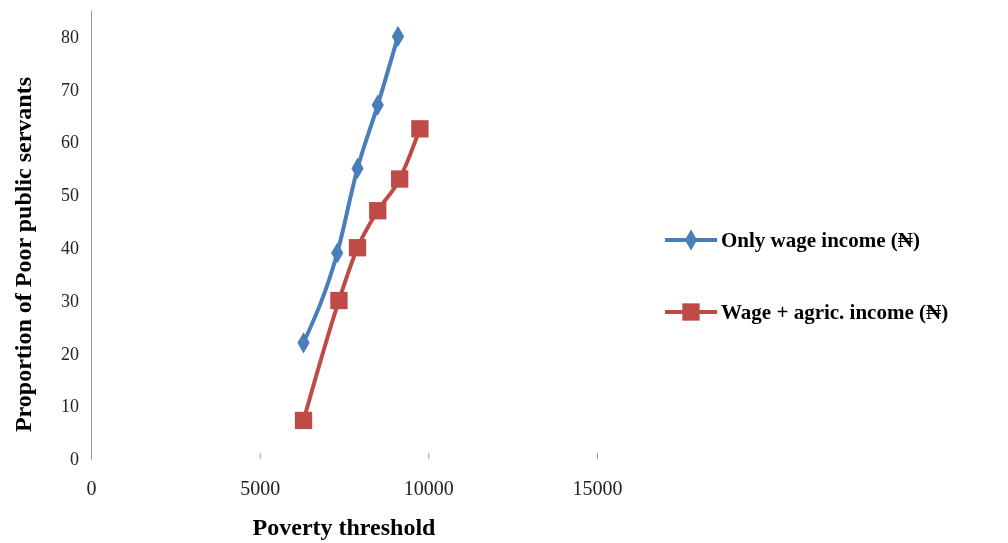  I want to click on x-axis-title: Poverty threshold, so click(344, 527).